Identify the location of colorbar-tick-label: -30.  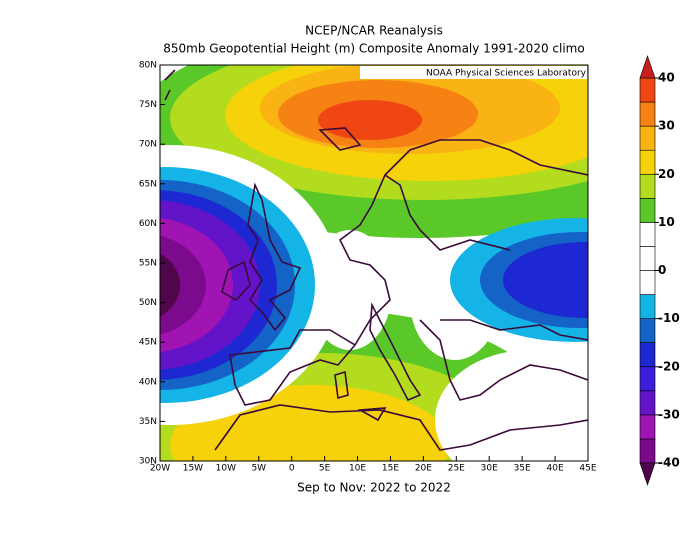
(669, 414).